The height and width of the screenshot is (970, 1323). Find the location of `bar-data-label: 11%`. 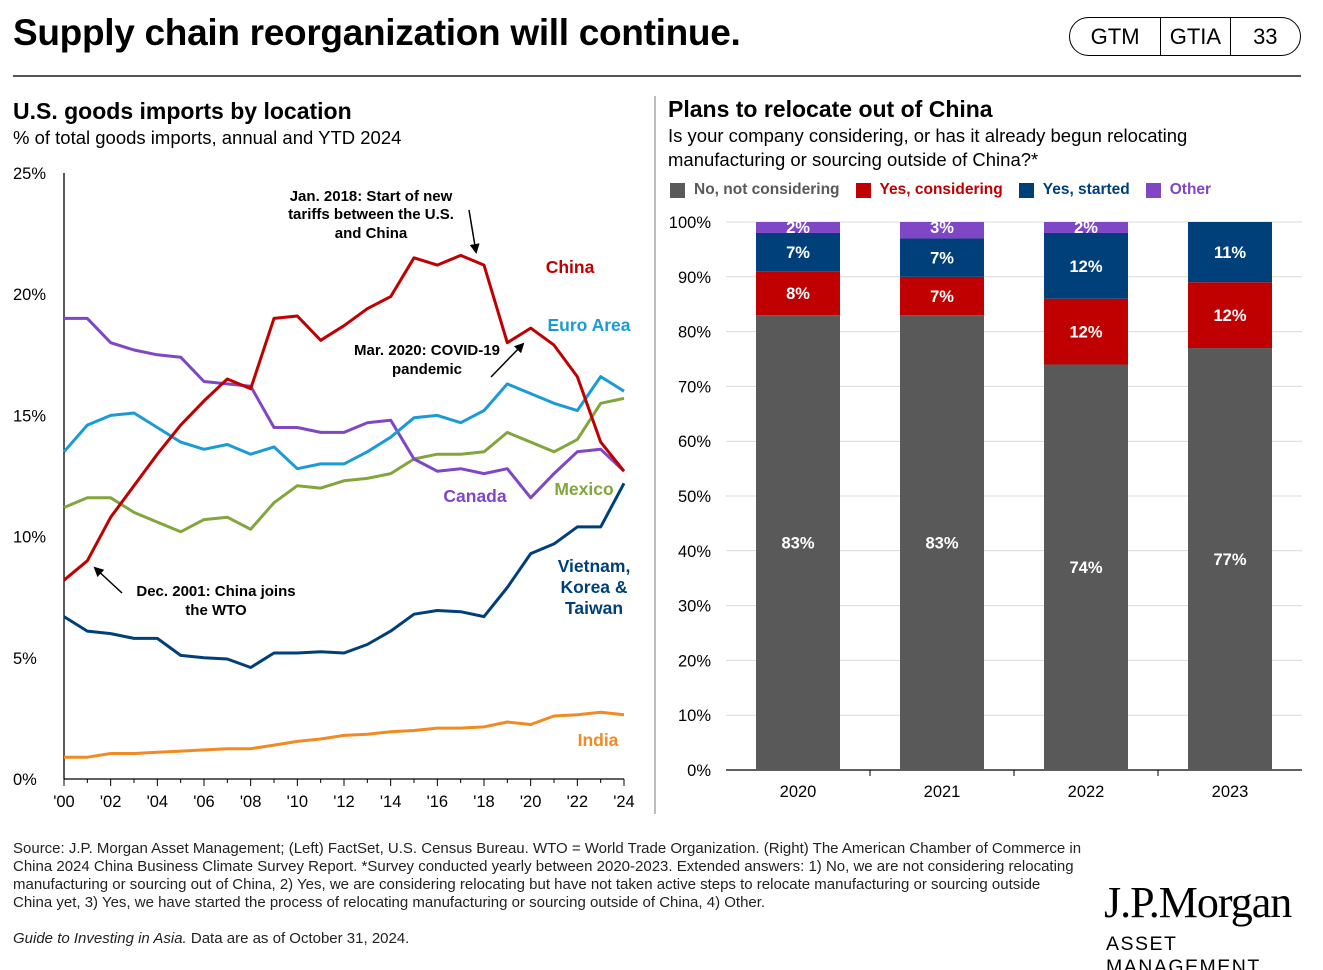

bar-data-label: 11% is located at coordinates (1230, 253).